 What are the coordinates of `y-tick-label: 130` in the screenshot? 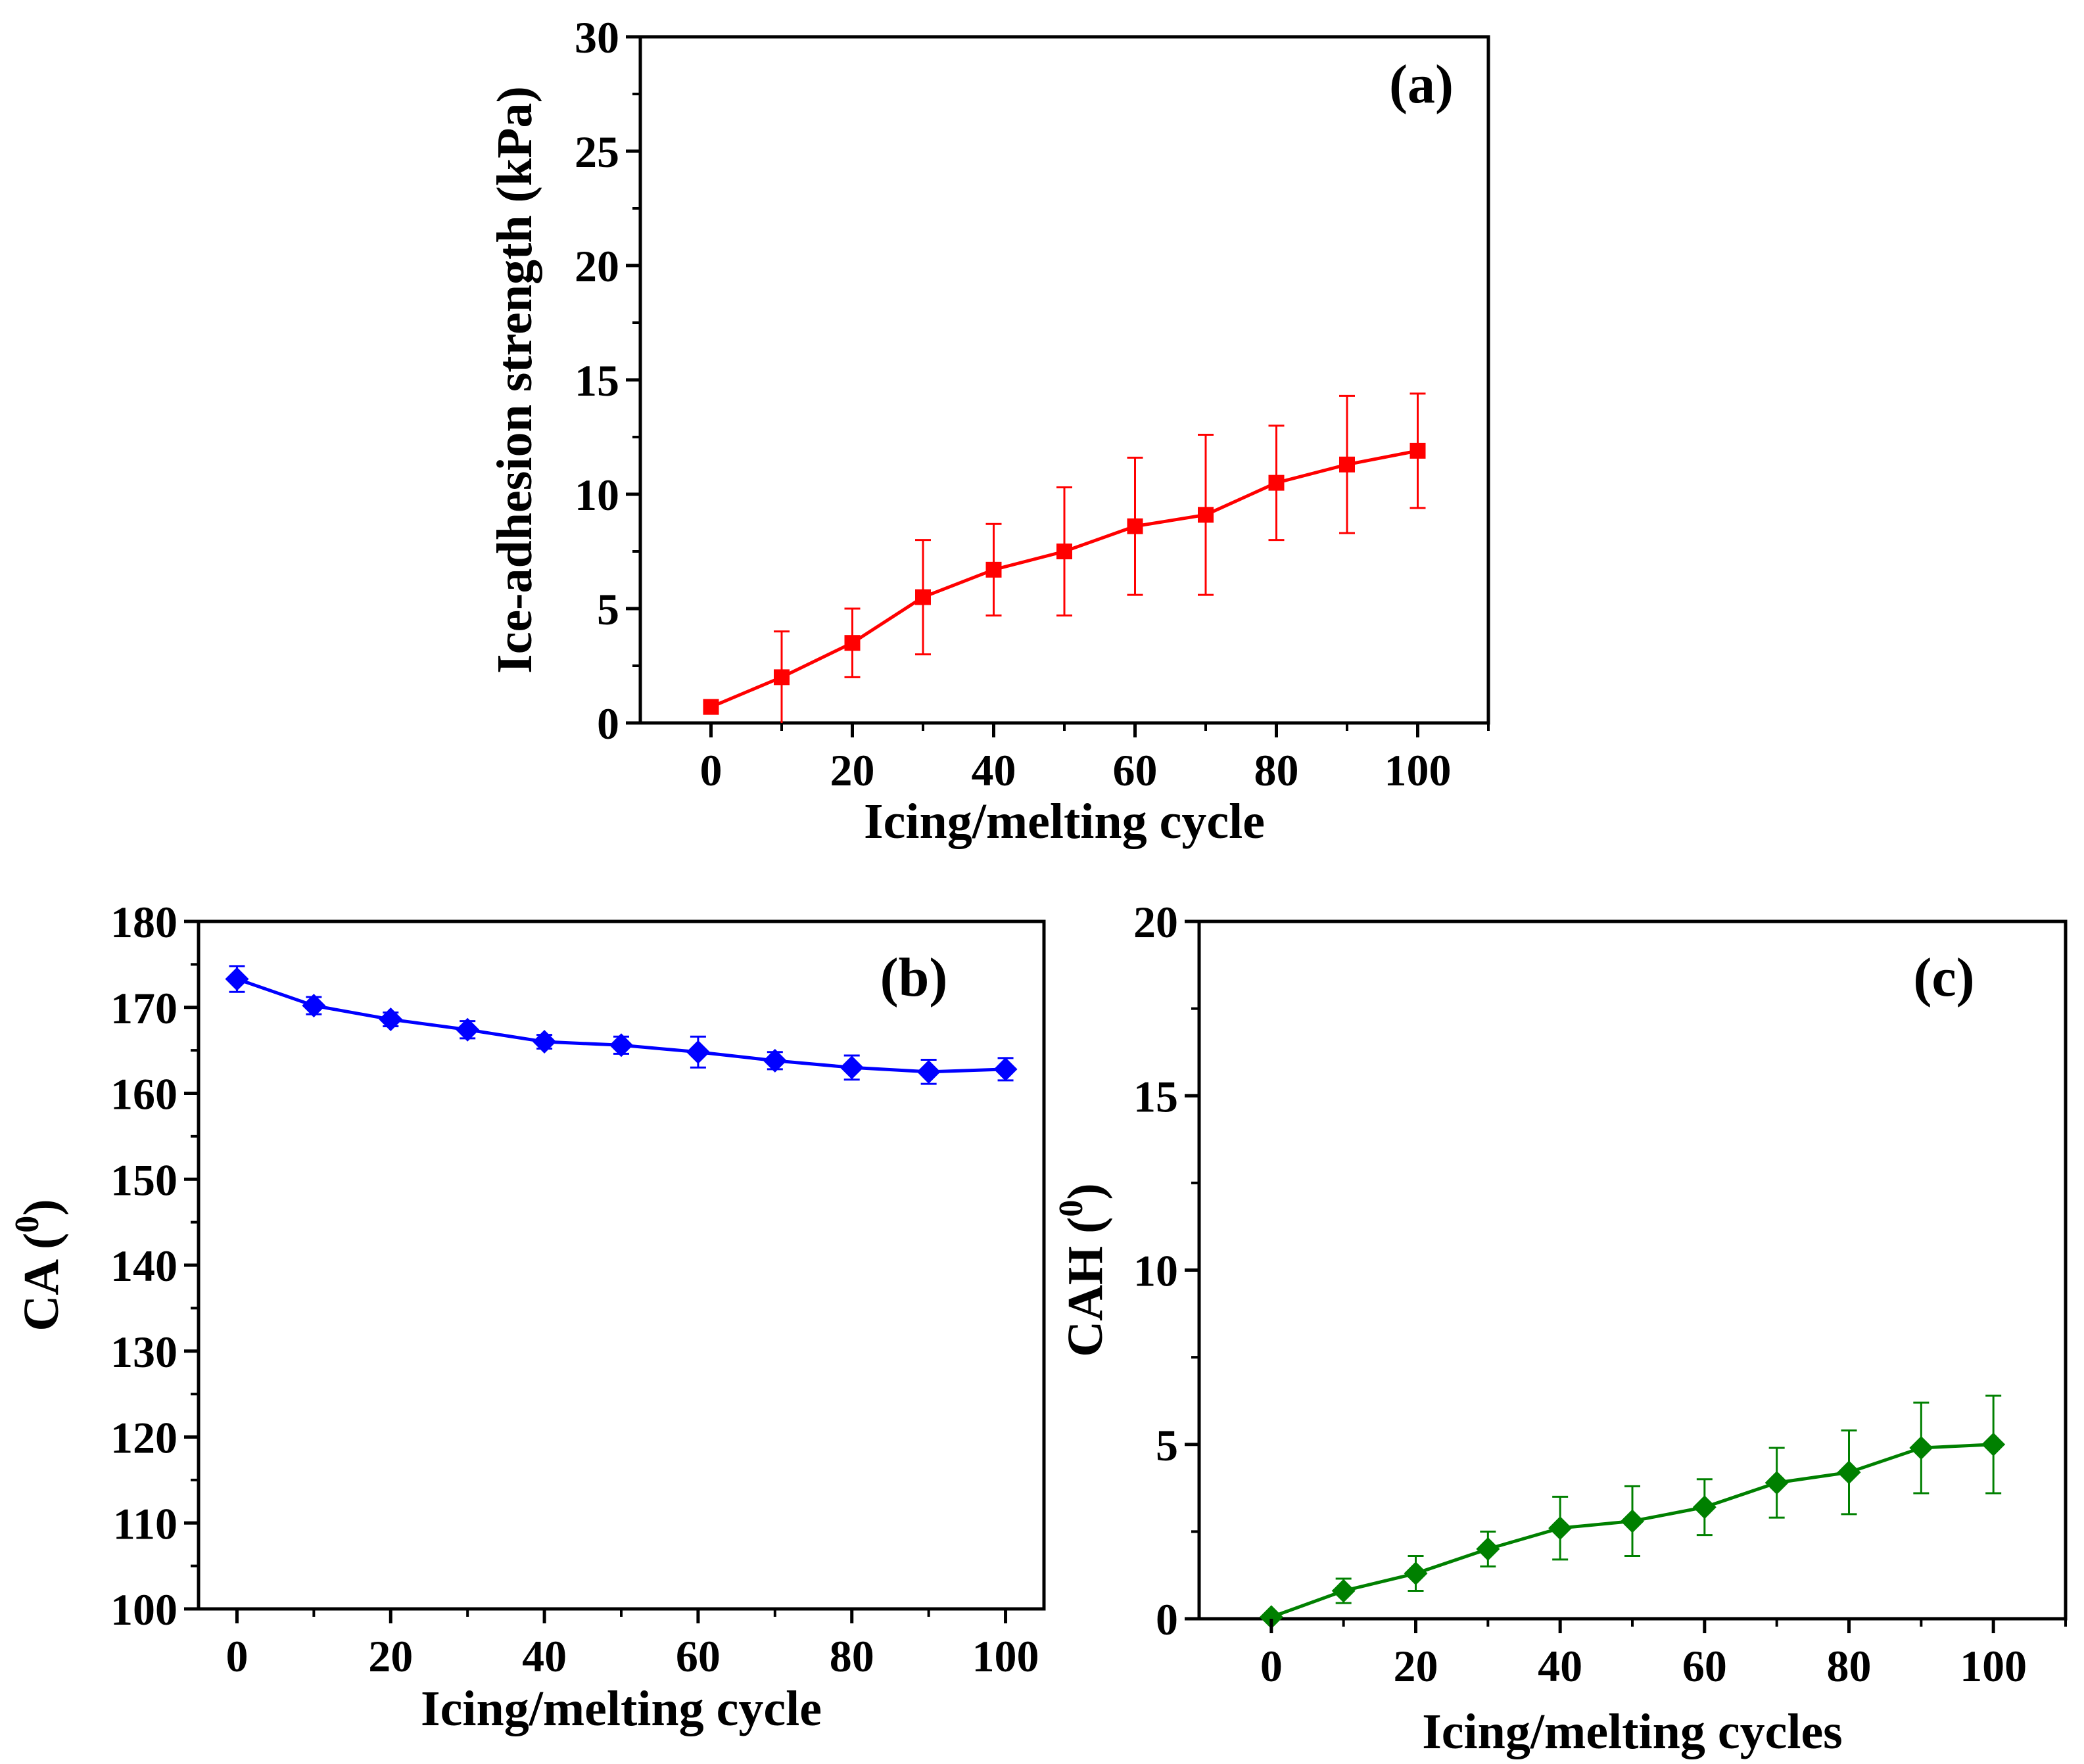 It's located at (144, 1352).